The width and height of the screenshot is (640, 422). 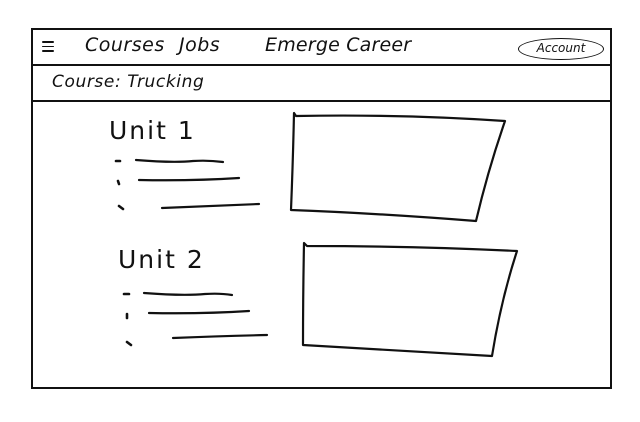 What do you see at coordinates (410, 299) in the screenshot?
I see `unit-2-media-placeholder` at bounding box center [410, 299].